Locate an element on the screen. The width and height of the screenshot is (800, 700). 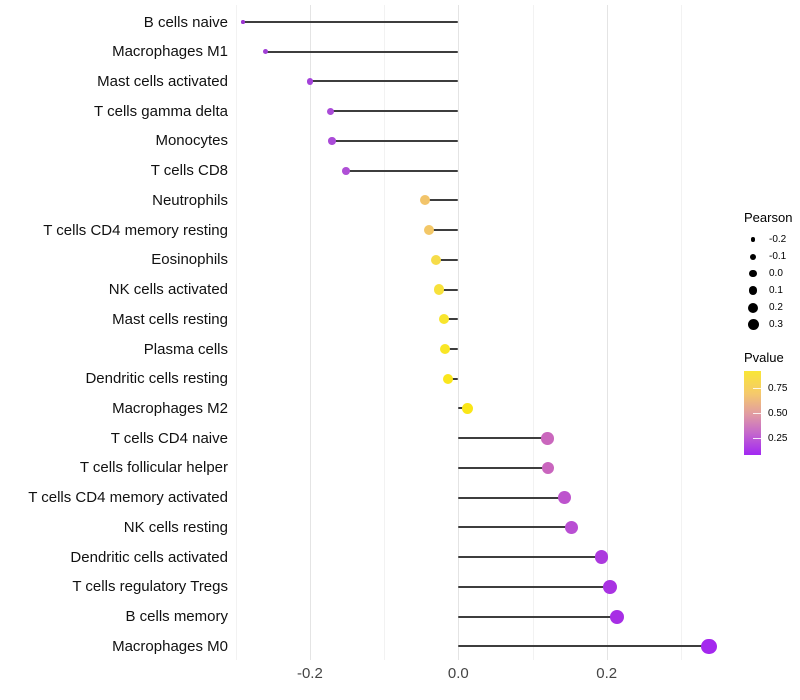
y-axis-label: Dendritic cells activated is located at coordinates (149, 557).